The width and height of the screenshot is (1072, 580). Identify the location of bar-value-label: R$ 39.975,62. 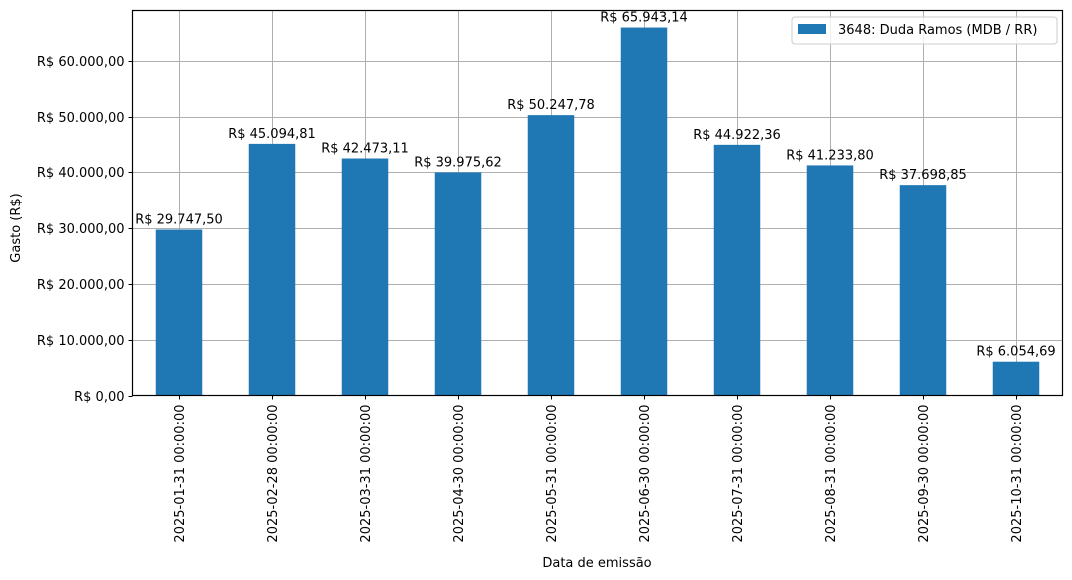
(458, 162).